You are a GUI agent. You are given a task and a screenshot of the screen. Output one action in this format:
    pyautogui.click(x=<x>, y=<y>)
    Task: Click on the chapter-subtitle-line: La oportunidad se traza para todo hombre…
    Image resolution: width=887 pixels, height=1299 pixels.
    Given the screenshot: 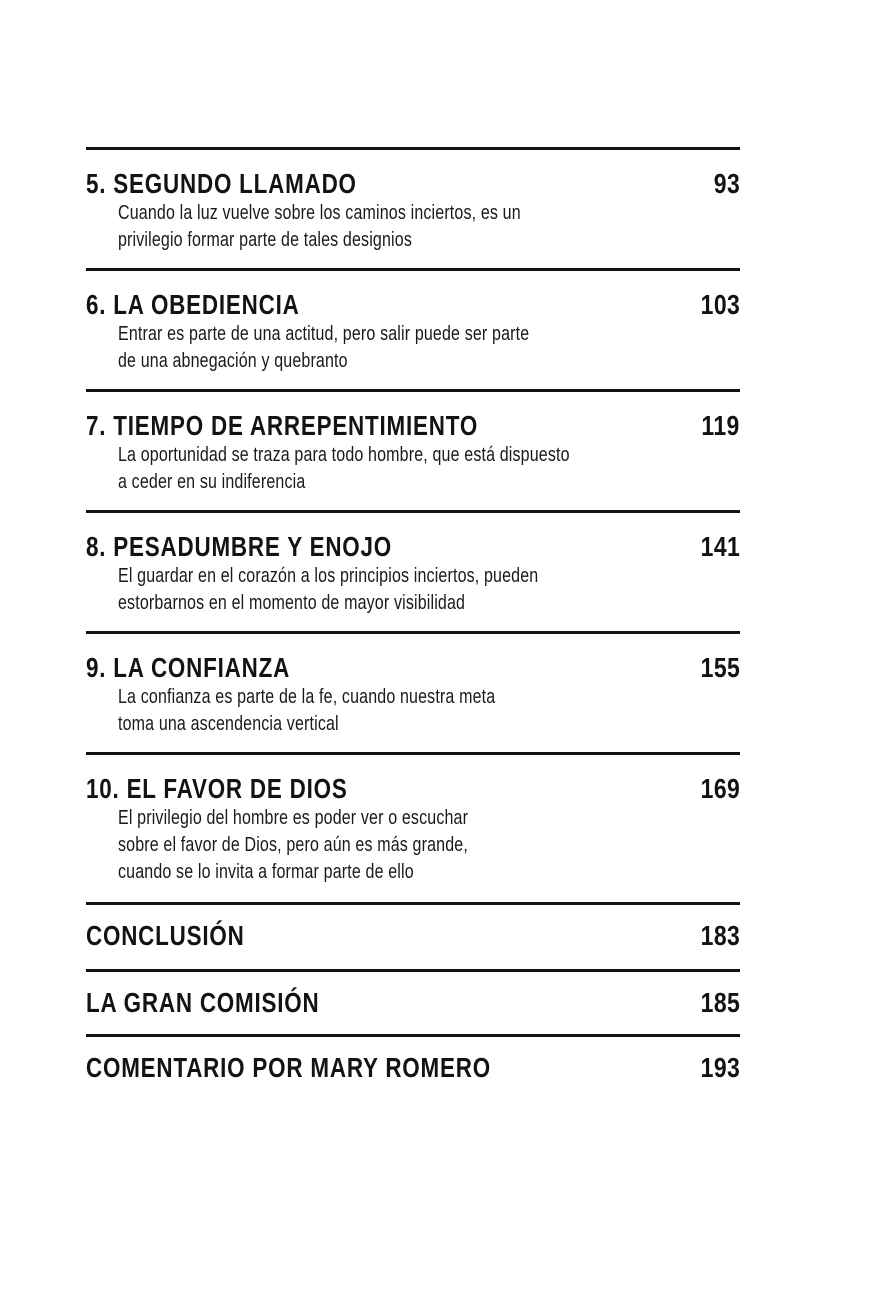 What is the action you would take?
    pyautogui.click(x=344, y=455)
    